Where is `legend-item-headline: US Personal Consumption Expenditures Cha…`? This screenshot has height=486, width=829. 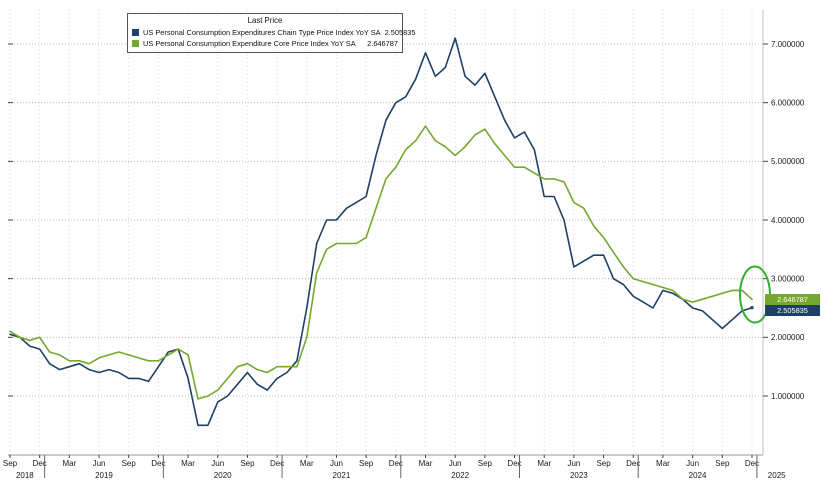 legend-item-headline: US Personal Consumption Expenditures Cha… is located at coordinates (273, 32).